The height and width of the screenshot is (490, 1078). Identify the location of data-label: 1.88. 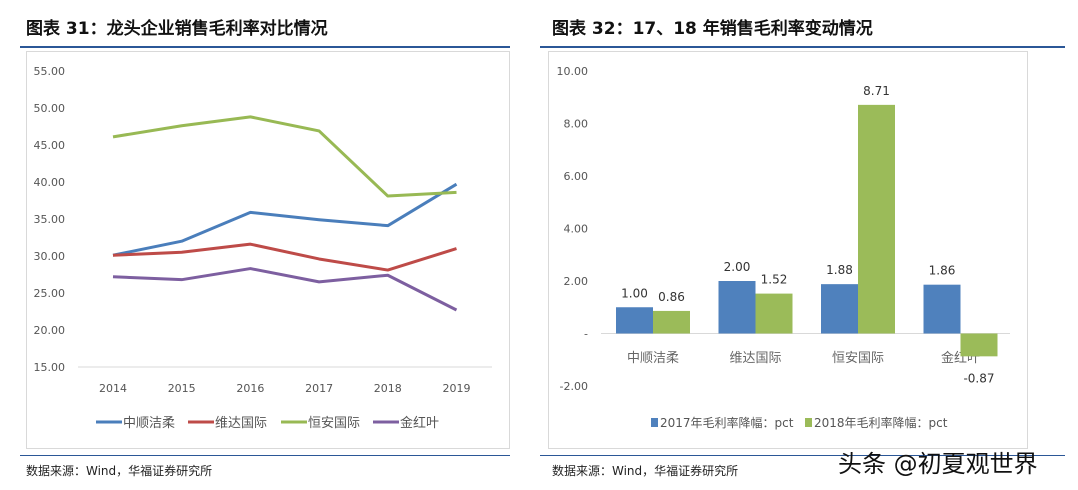
(839, 270).